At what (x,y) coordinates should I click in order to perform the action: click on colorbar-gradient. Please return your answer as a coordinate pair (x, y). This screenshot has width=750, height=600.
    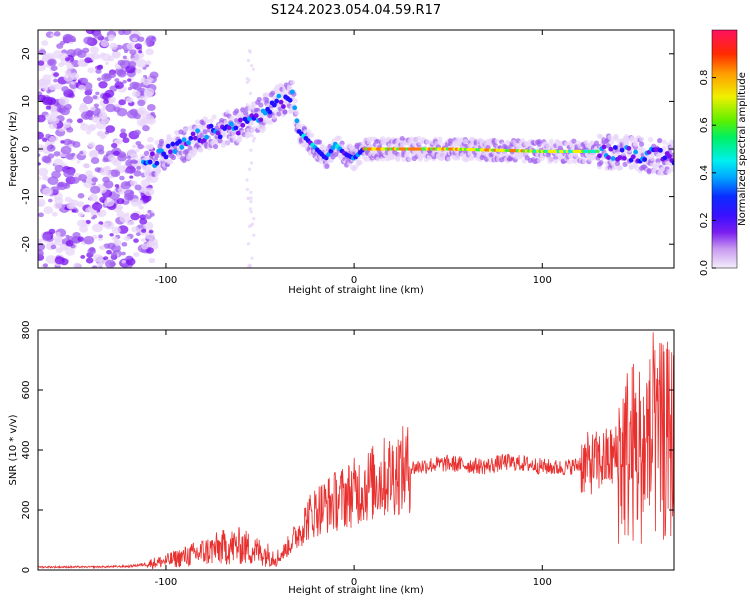
    Looking at the image, I should click on (724, 149).